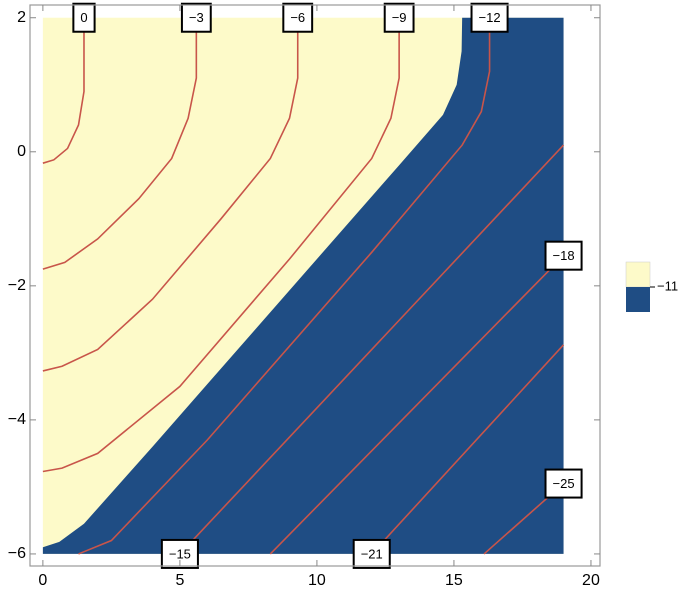 The image size is (685, 599). What do you see at coordinates (17, 285) in the screenshot?
I see `y-tick-label: −2` at bounding box center [17, 285].